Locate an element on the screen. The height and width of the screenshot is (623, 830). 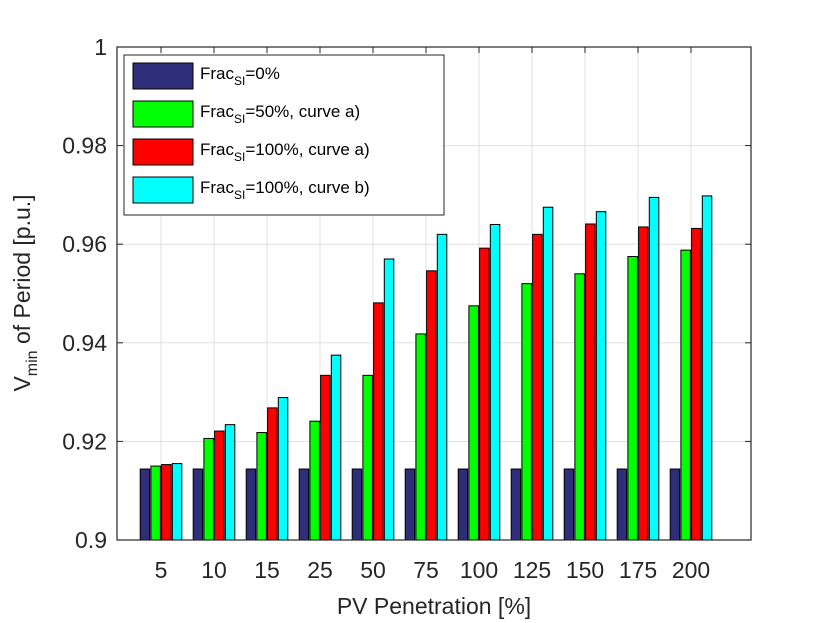
y-axis-label-main: V is located at coordinates (22, 384).